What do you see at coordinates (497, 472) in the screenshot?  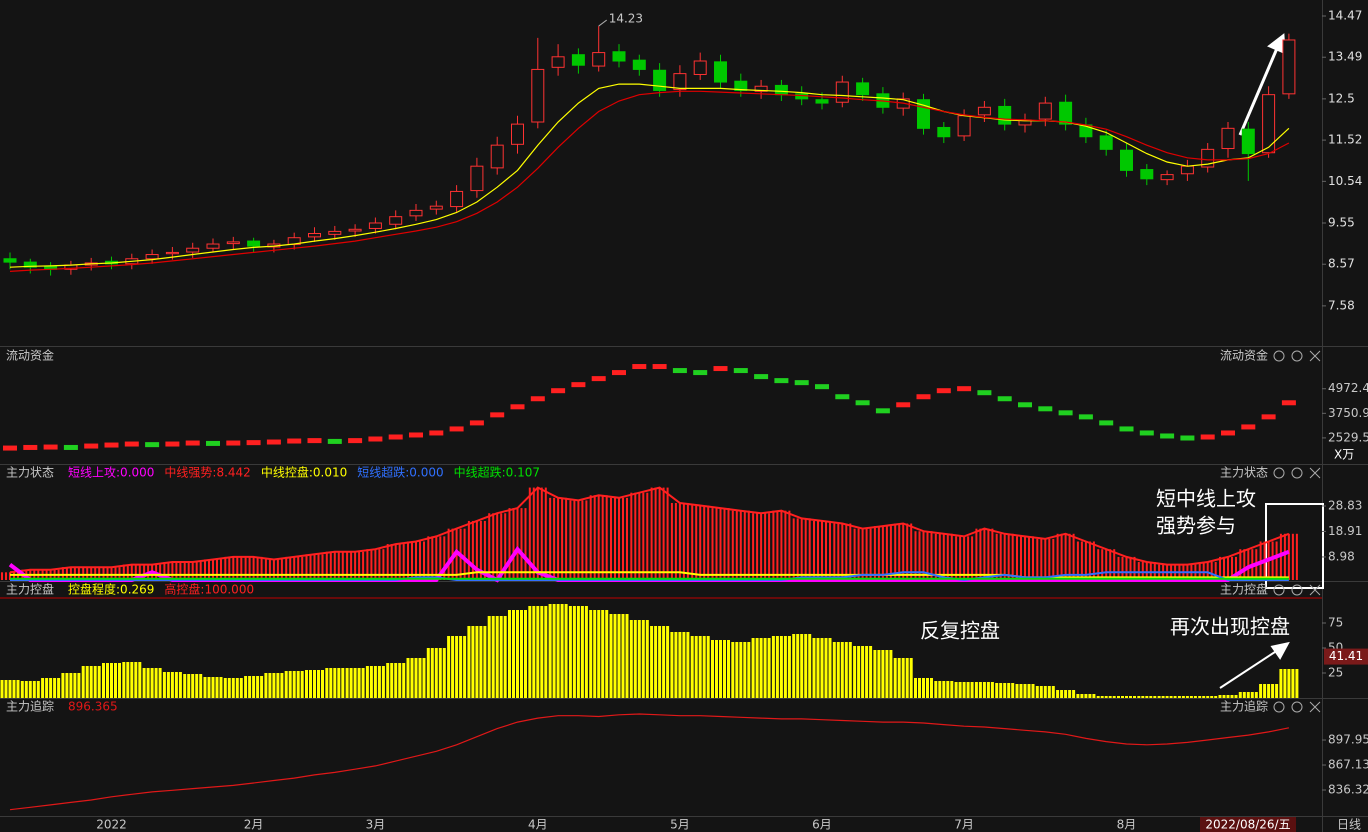 I see `legend-entry: 中线超跌:0.107` at bounding box center [497, 472].